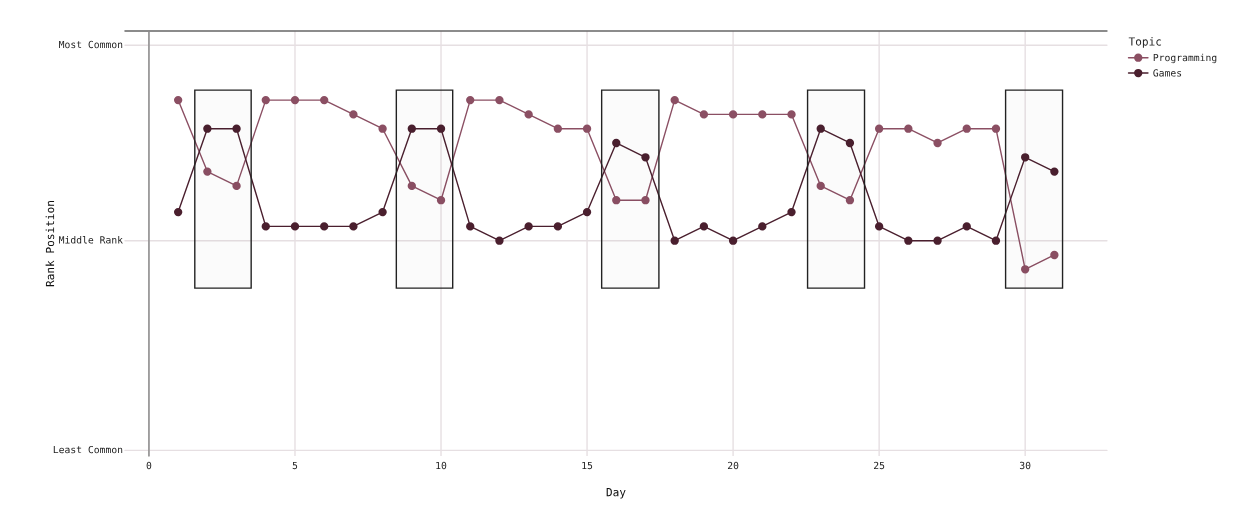  What do you see at coordinates (1025, 465) in the screenshot?
I see `x-tick-label: 30` at bounding box center [1025, 465].